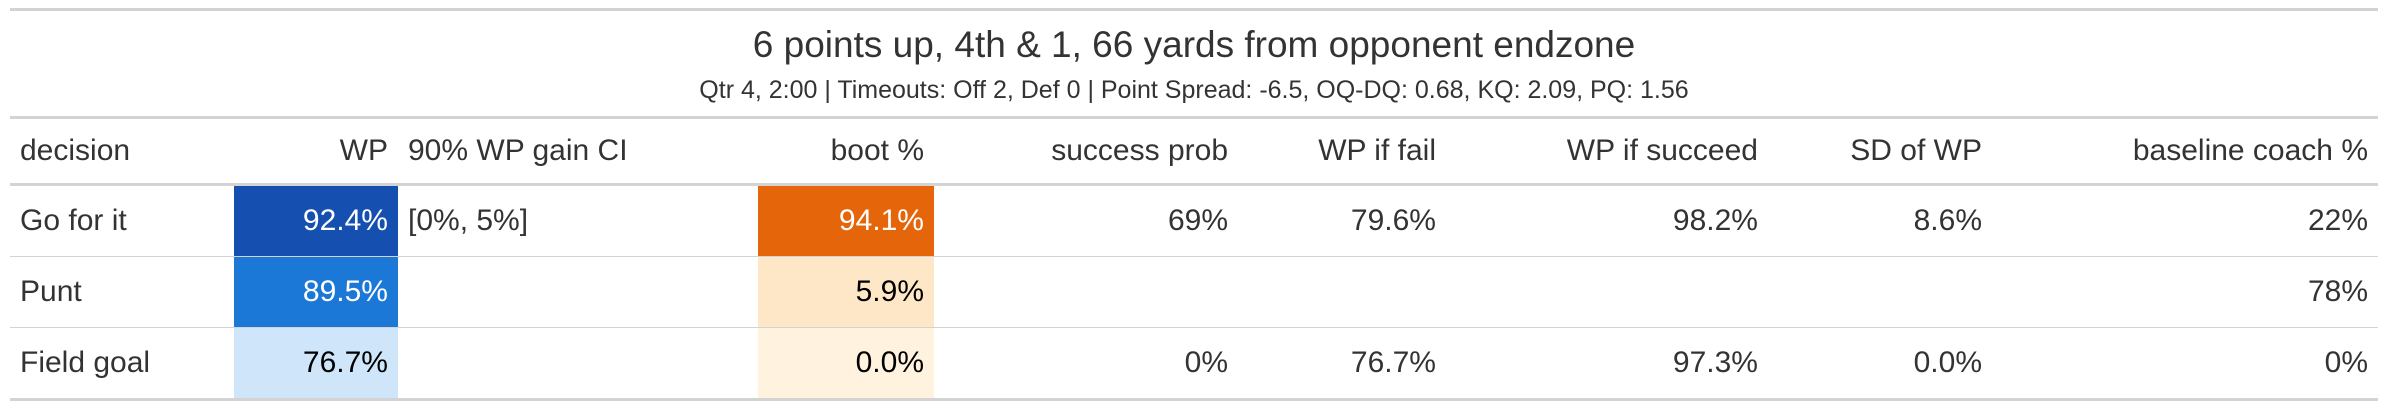 Image resolution: width=2388 pixels, height=412 pixels. I want to click on cell-wp: 76.7%, so click(316, 363).